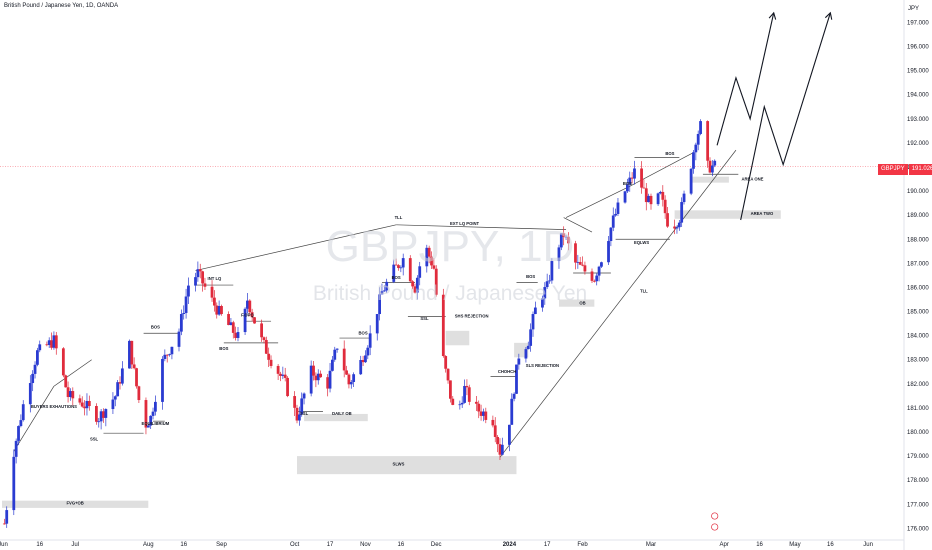 The image size is (932, 550). I want to click on price-axis-panel, so click(918, 275).